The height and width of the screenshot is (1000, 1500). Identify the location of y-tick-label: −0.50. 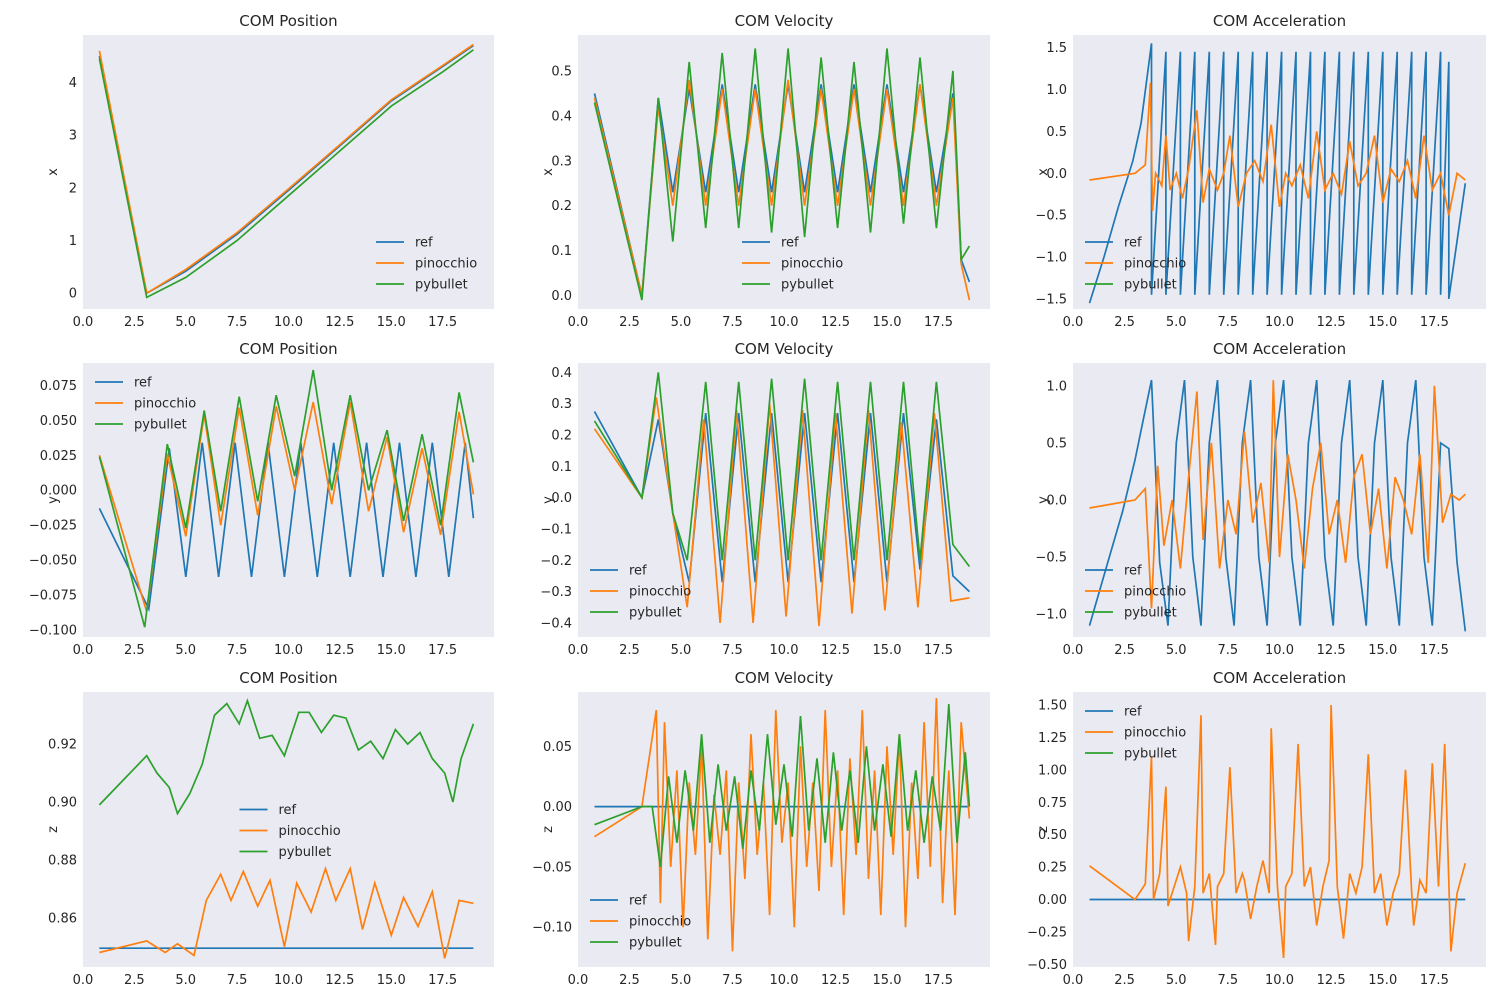
(1047, 965).